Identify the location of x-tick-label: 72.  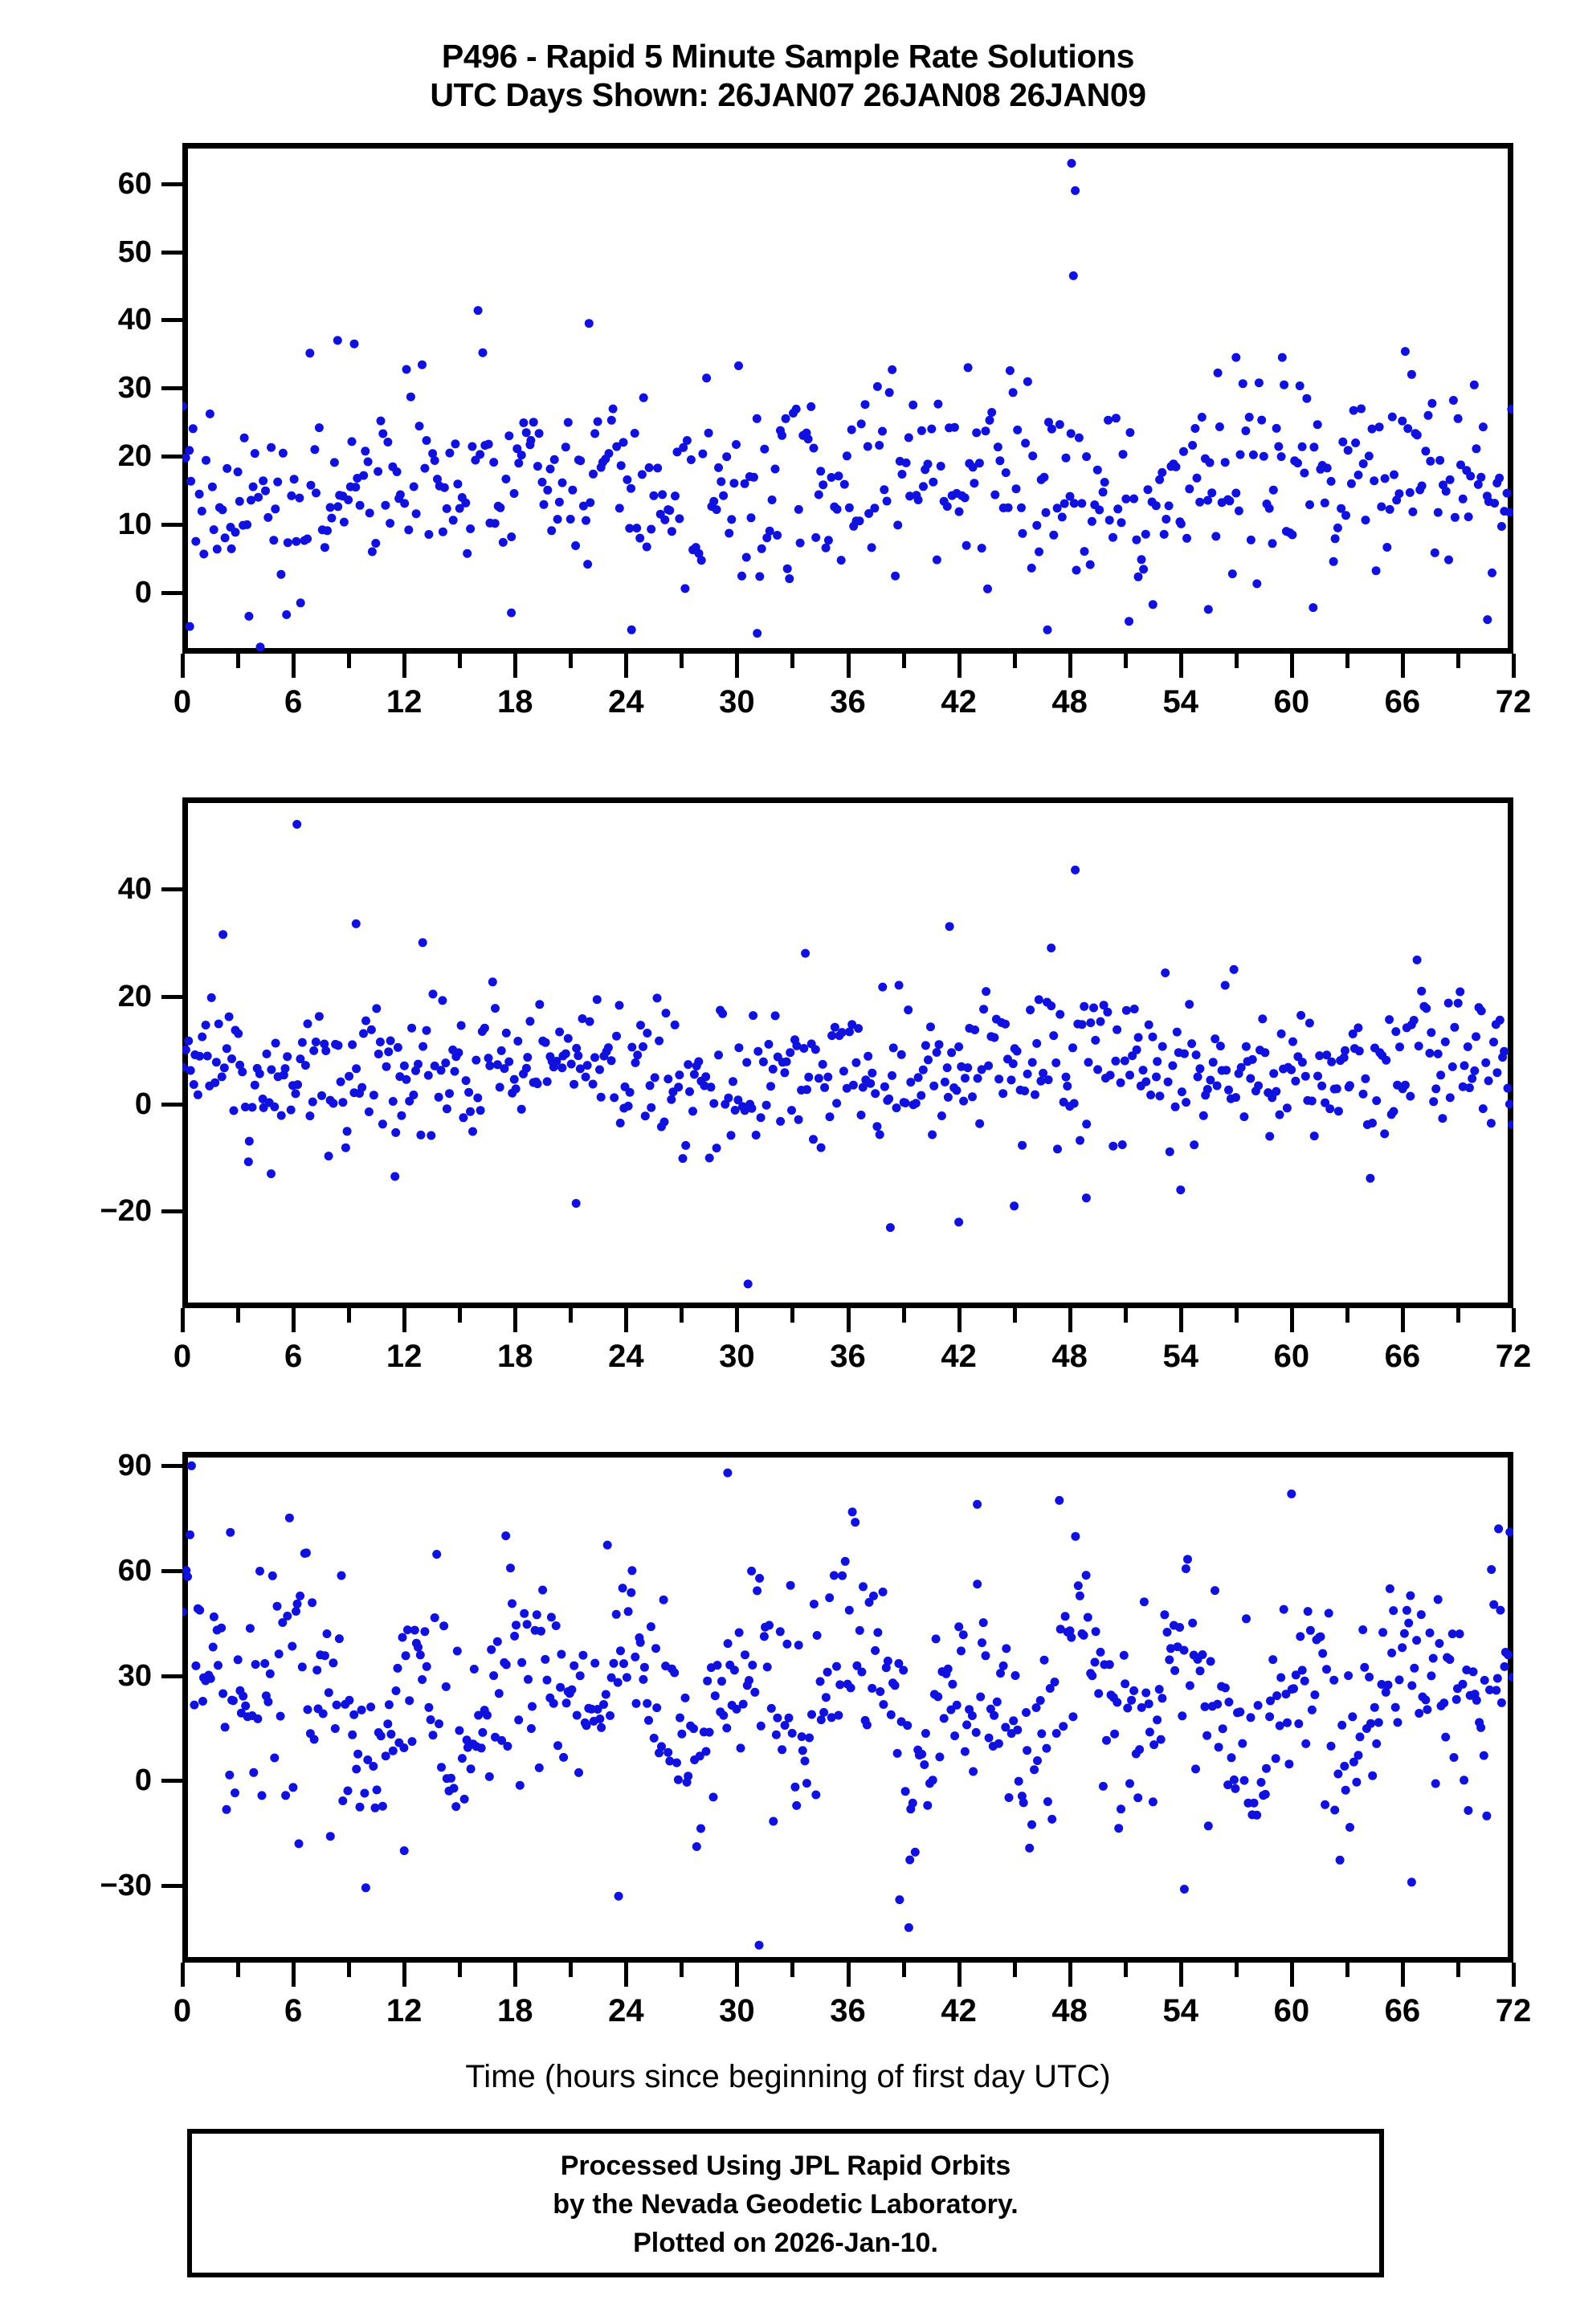
(1513, 2011).